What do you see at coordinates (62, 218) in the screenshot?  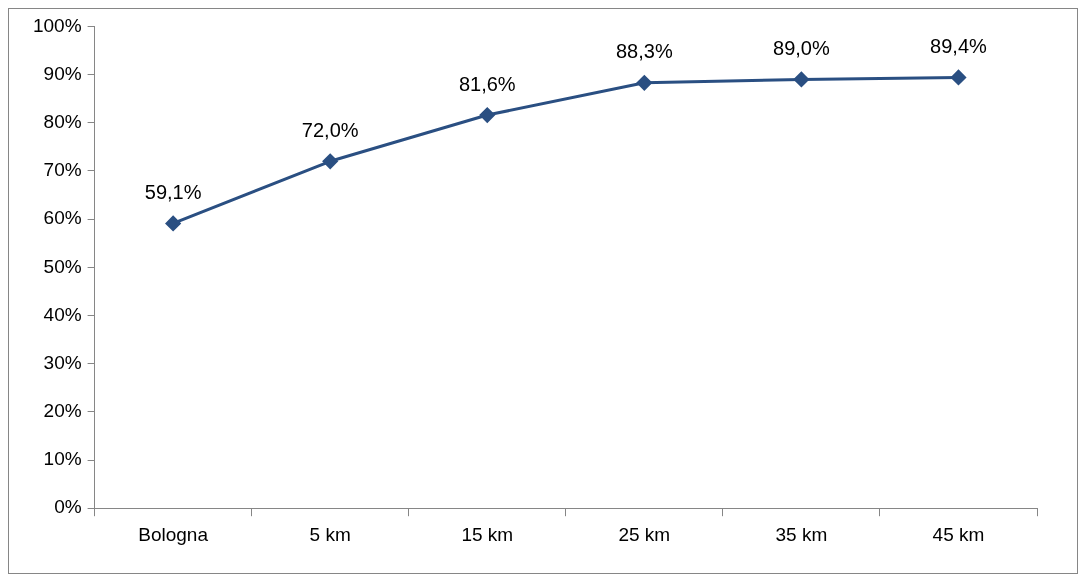 I see `y-tick-label: 60%` at bounding box center [62, 218].